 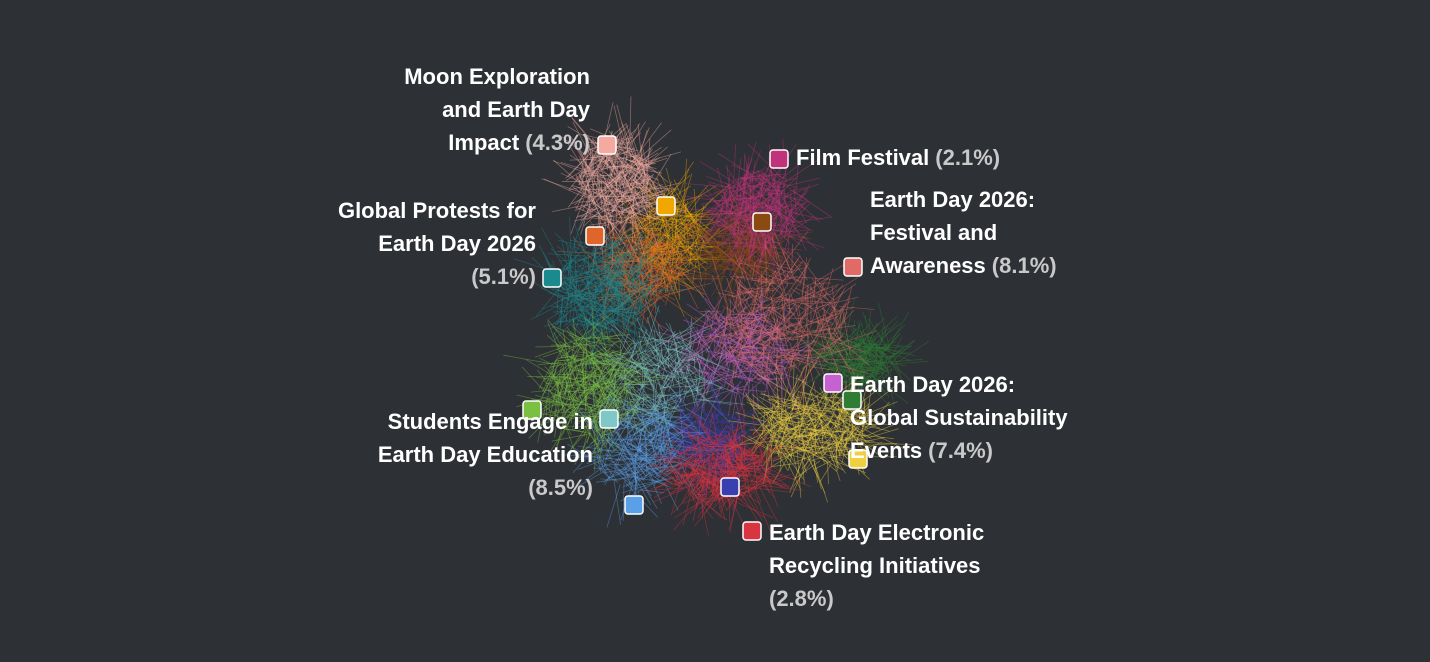 I want to click on cluster-share: (7.4%), so click(x=960, y=450).